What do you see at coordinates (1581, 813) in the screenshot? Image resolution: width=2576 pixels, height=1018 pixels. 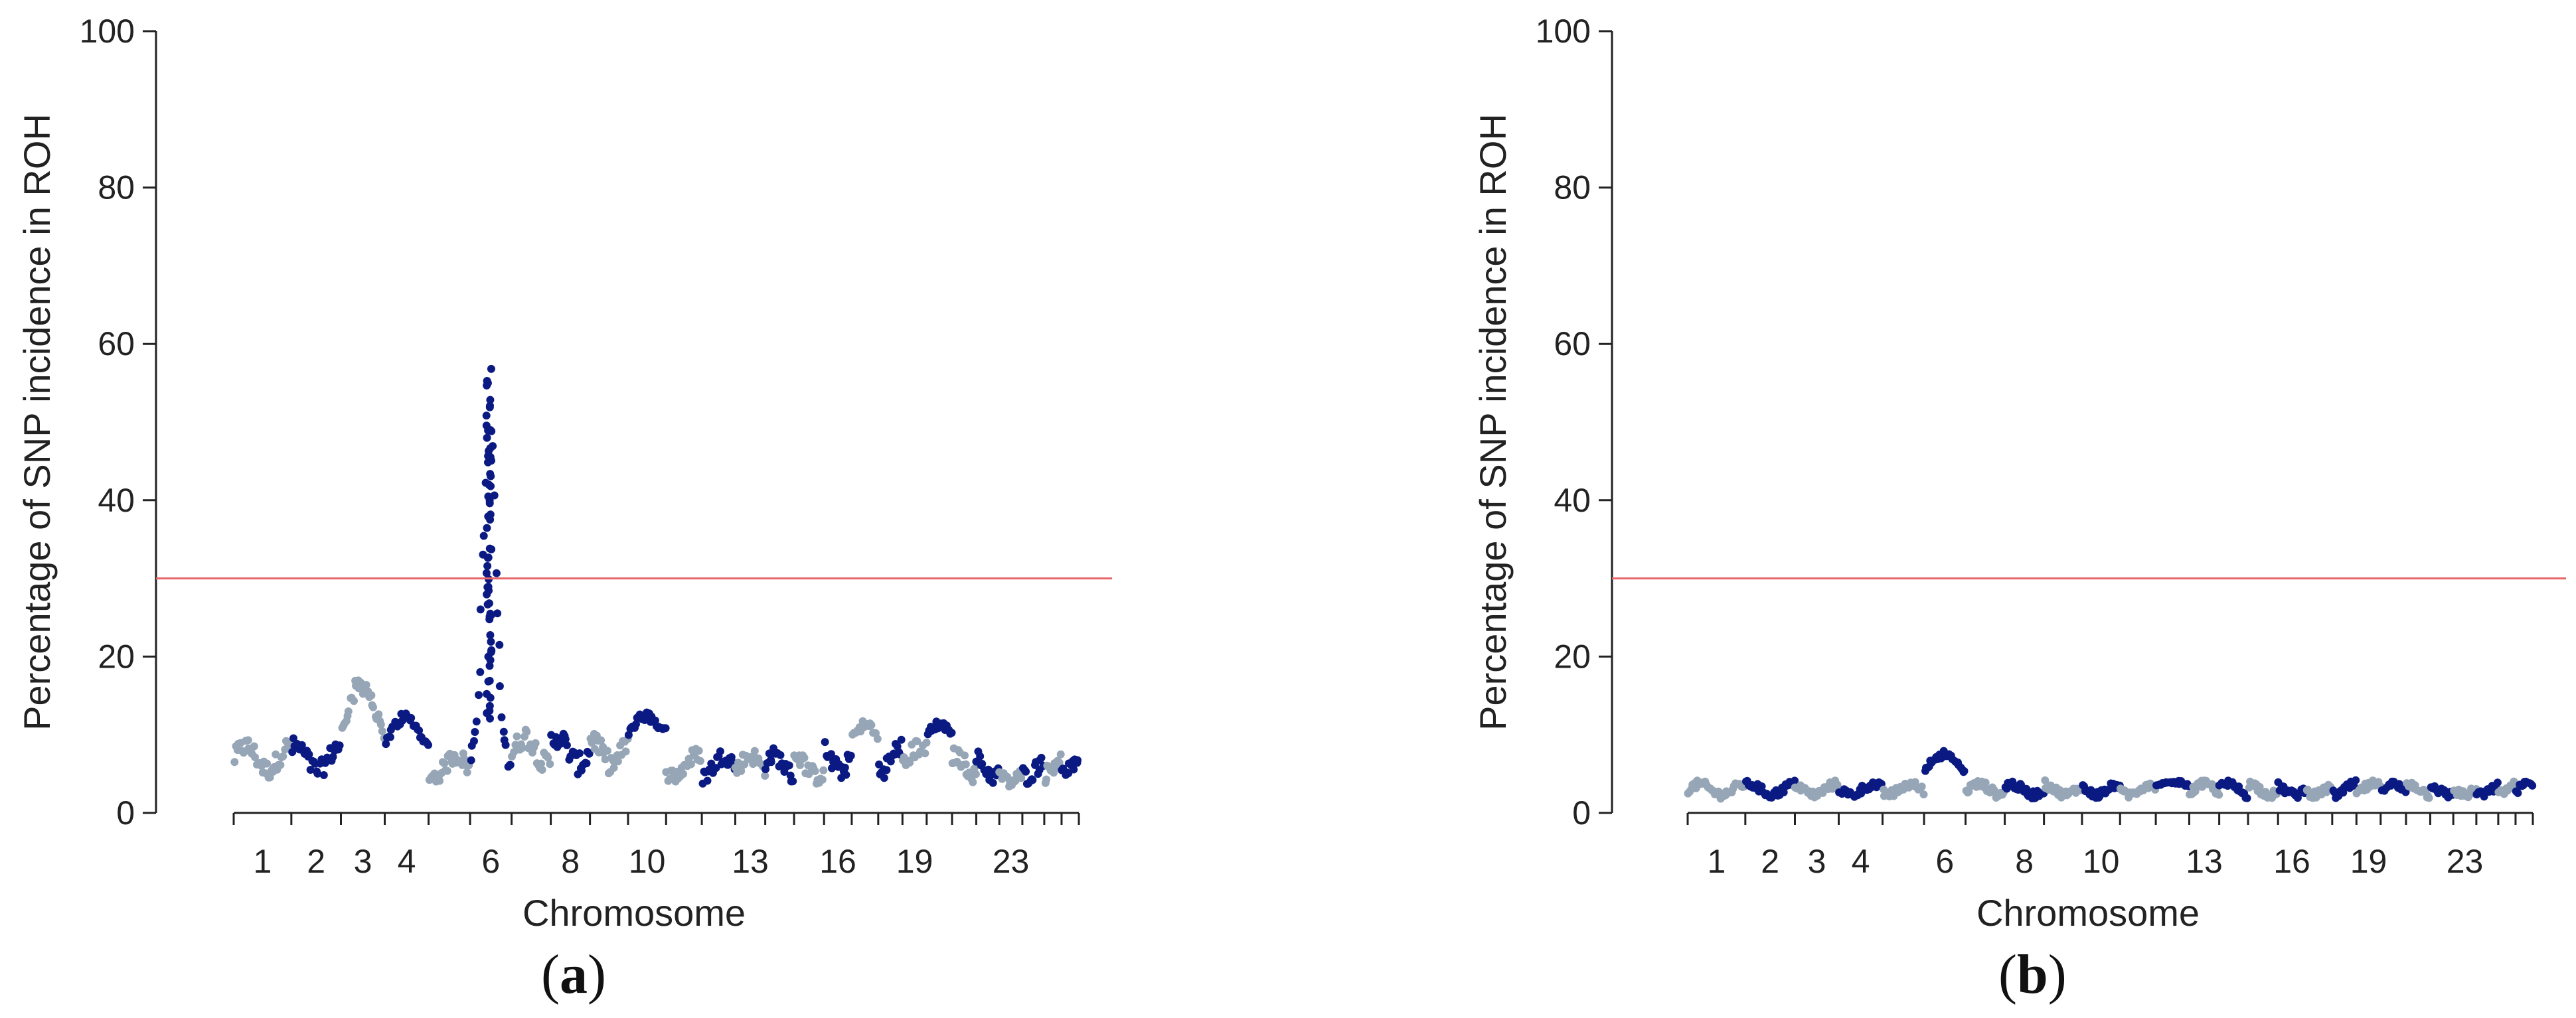 I see `y-tick-label: 0` at bounding box center [1581, 813].